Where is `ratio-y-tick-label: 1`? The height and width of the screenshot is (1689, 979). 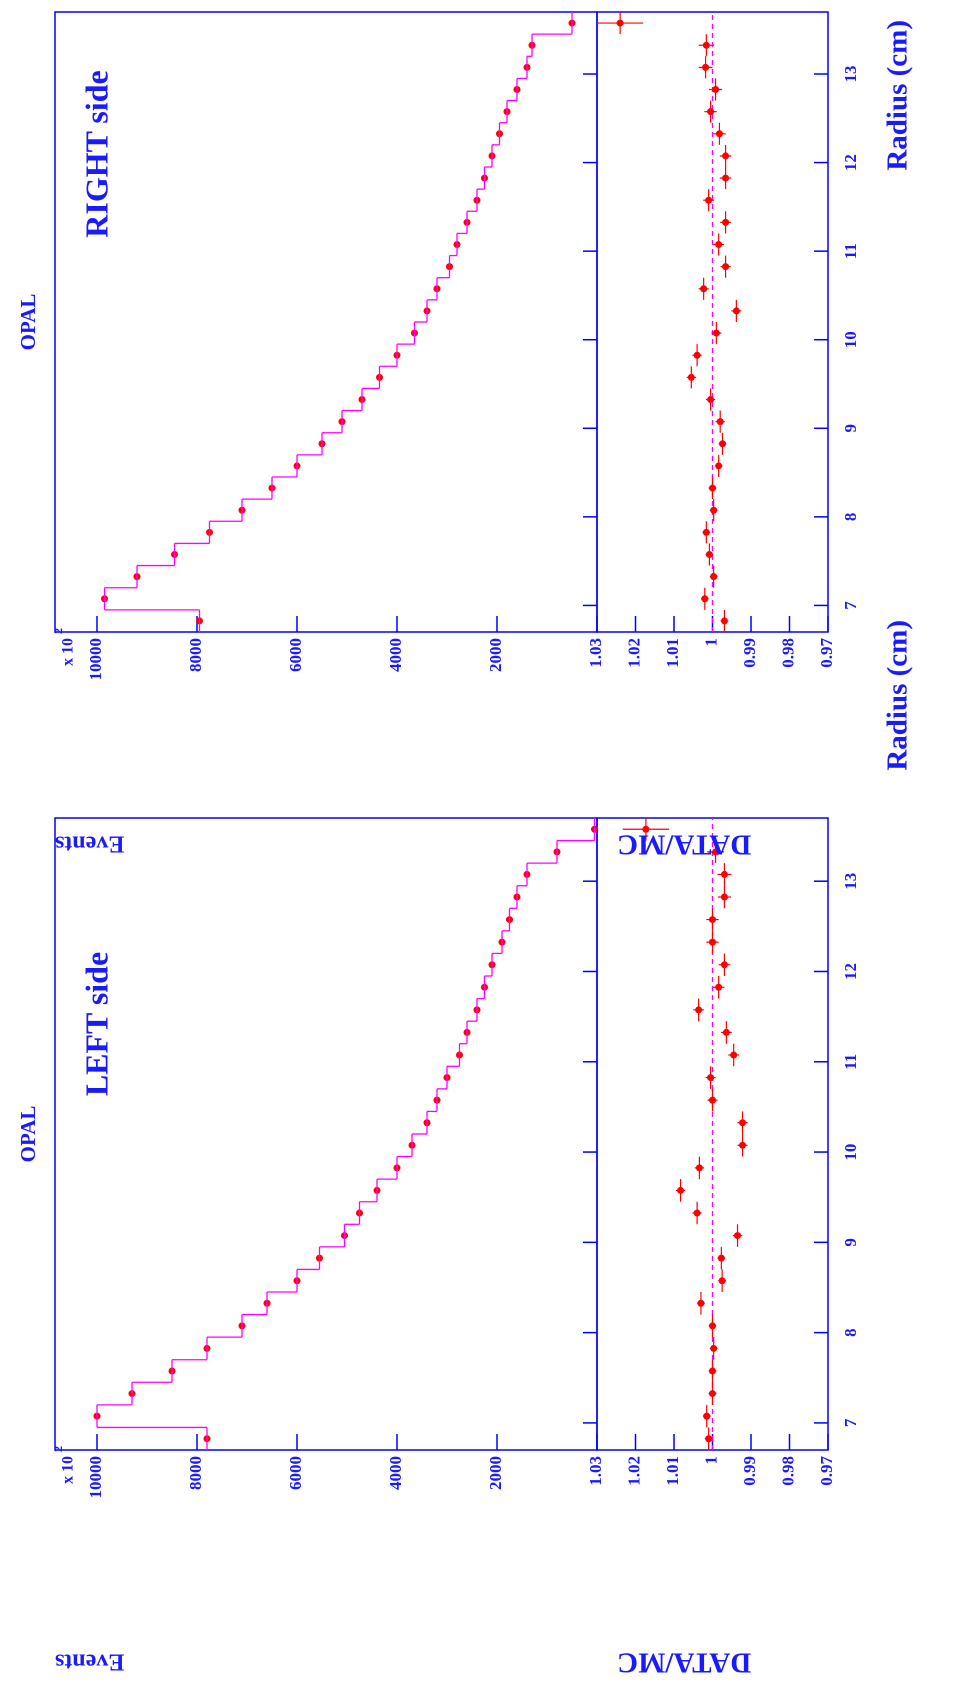 ratio-y-tick-label: 1 is located at coordinates (710, 642).